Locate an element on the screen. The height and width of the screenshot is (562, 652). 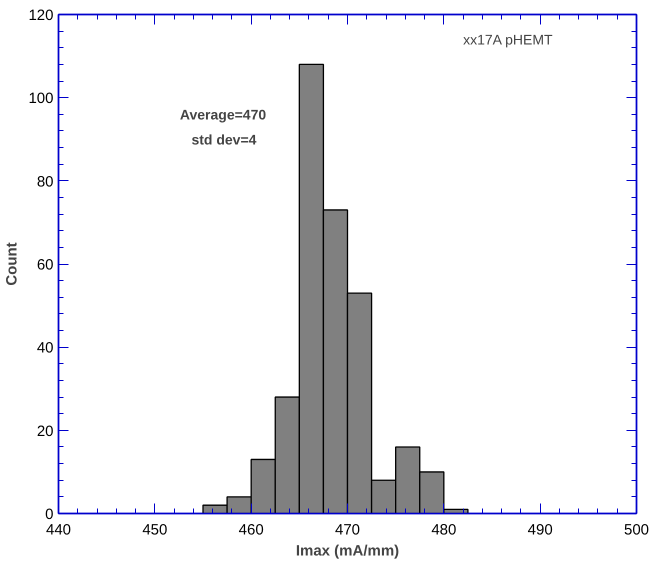
y-axis-title: Count is located at coordinates (11, 264).